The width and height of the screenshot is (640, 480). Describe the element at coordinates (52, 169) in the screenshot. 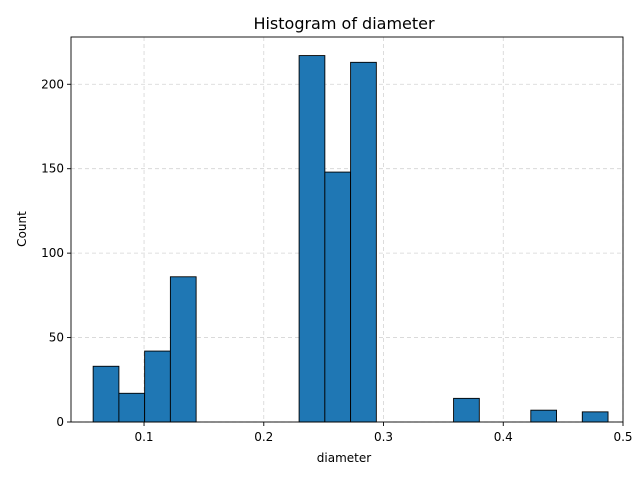

I see `y-tick-label: 150` at that location.